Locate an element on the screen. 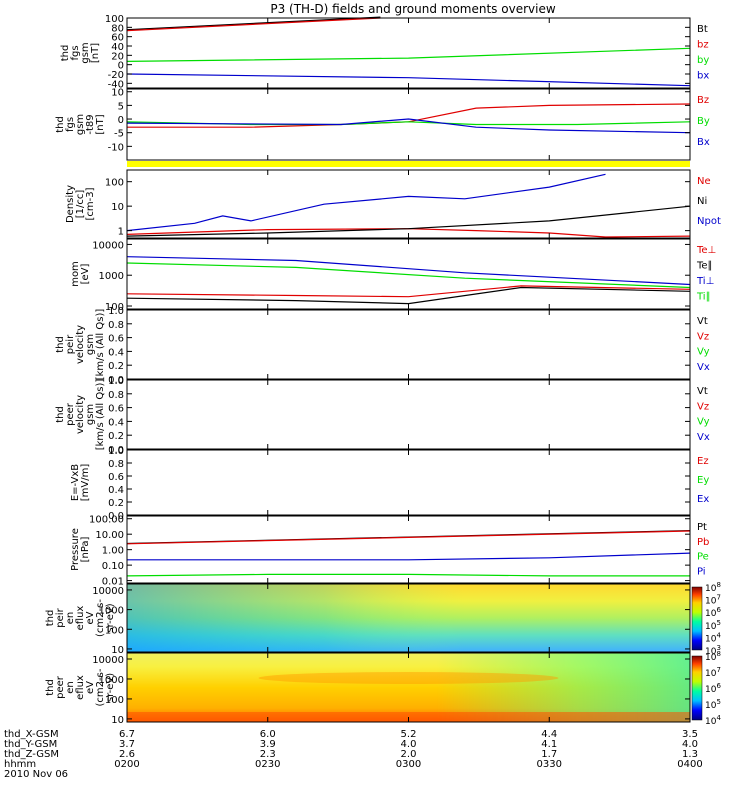  ephemeris-value: 3.9 is located at coordinates (268, 744).